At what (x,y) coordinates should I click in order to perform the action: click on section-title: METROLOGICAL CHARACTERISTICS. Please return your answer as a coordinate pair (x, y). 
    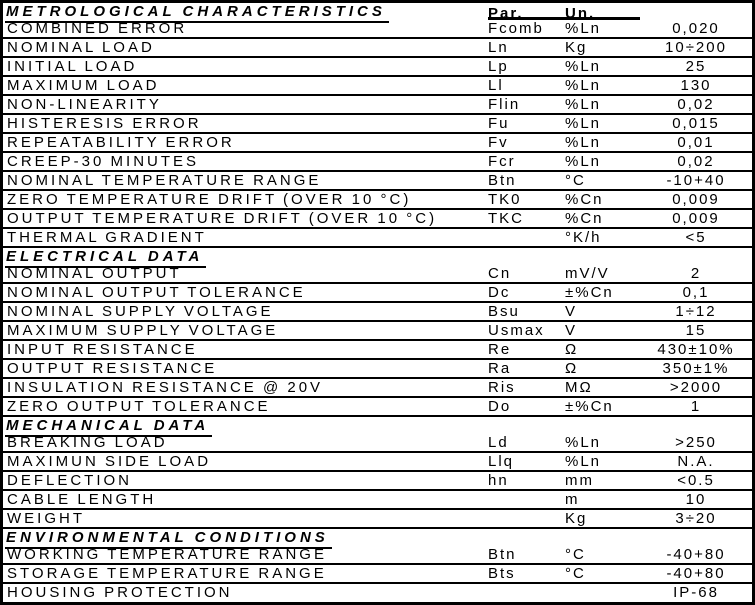
    Looking at the image, I should click on (197, 13).